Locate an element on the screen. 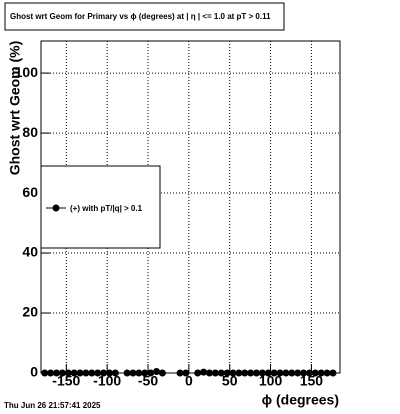 The height and width of the screenshot is (414, 400). y-tick-label: 40 is located at coordinates (30, 252).